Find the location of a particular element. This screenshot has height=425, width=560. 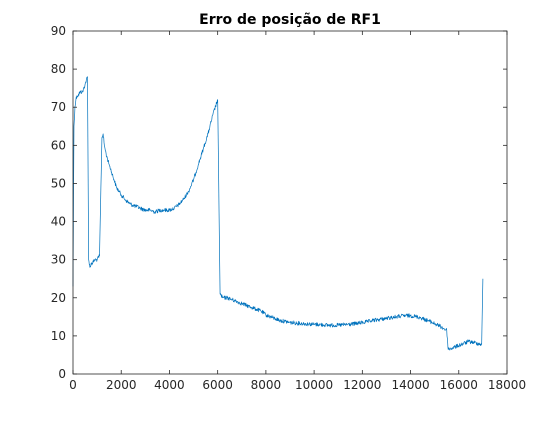

x-tick-label: 0 is located at coordinates (73, 385).